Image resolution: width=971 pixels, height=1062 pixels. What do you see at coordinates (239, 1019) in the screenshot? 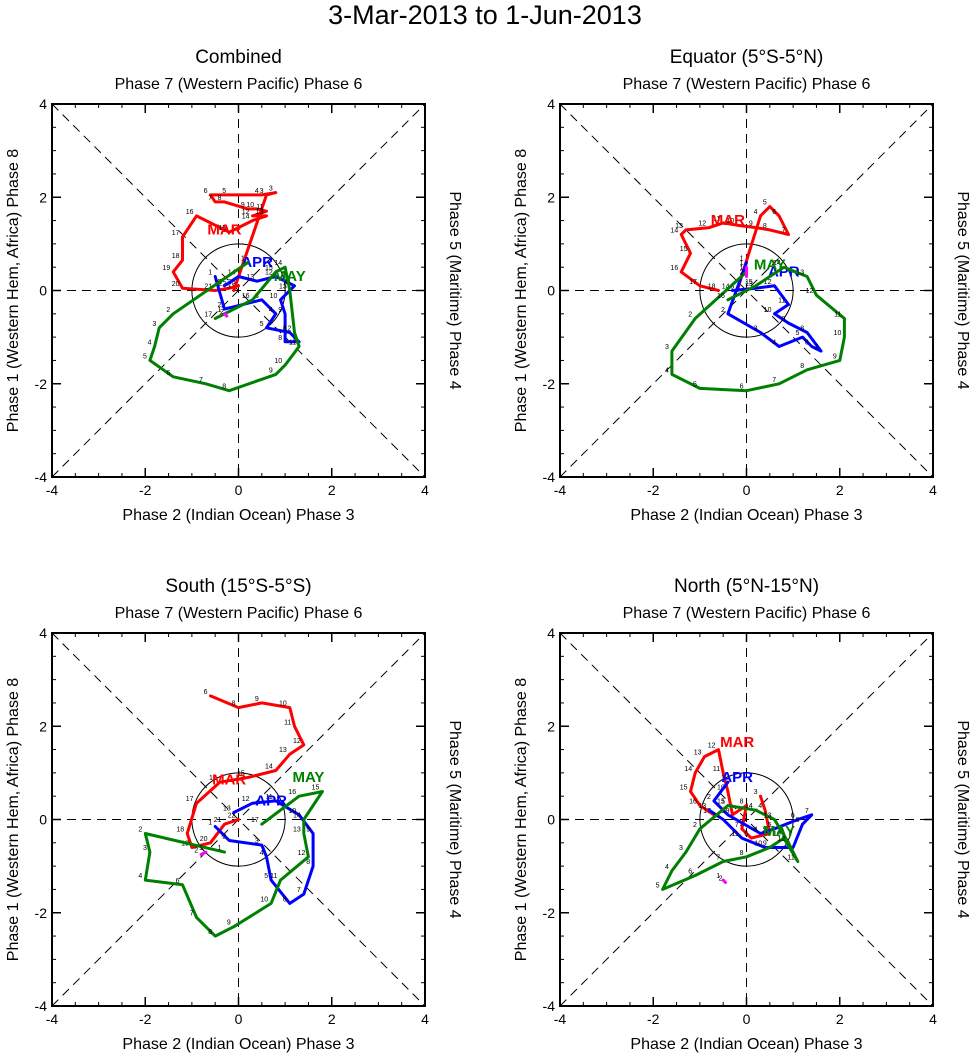
I see `x-tick-label: 0` at bounding box center [239, 1019].